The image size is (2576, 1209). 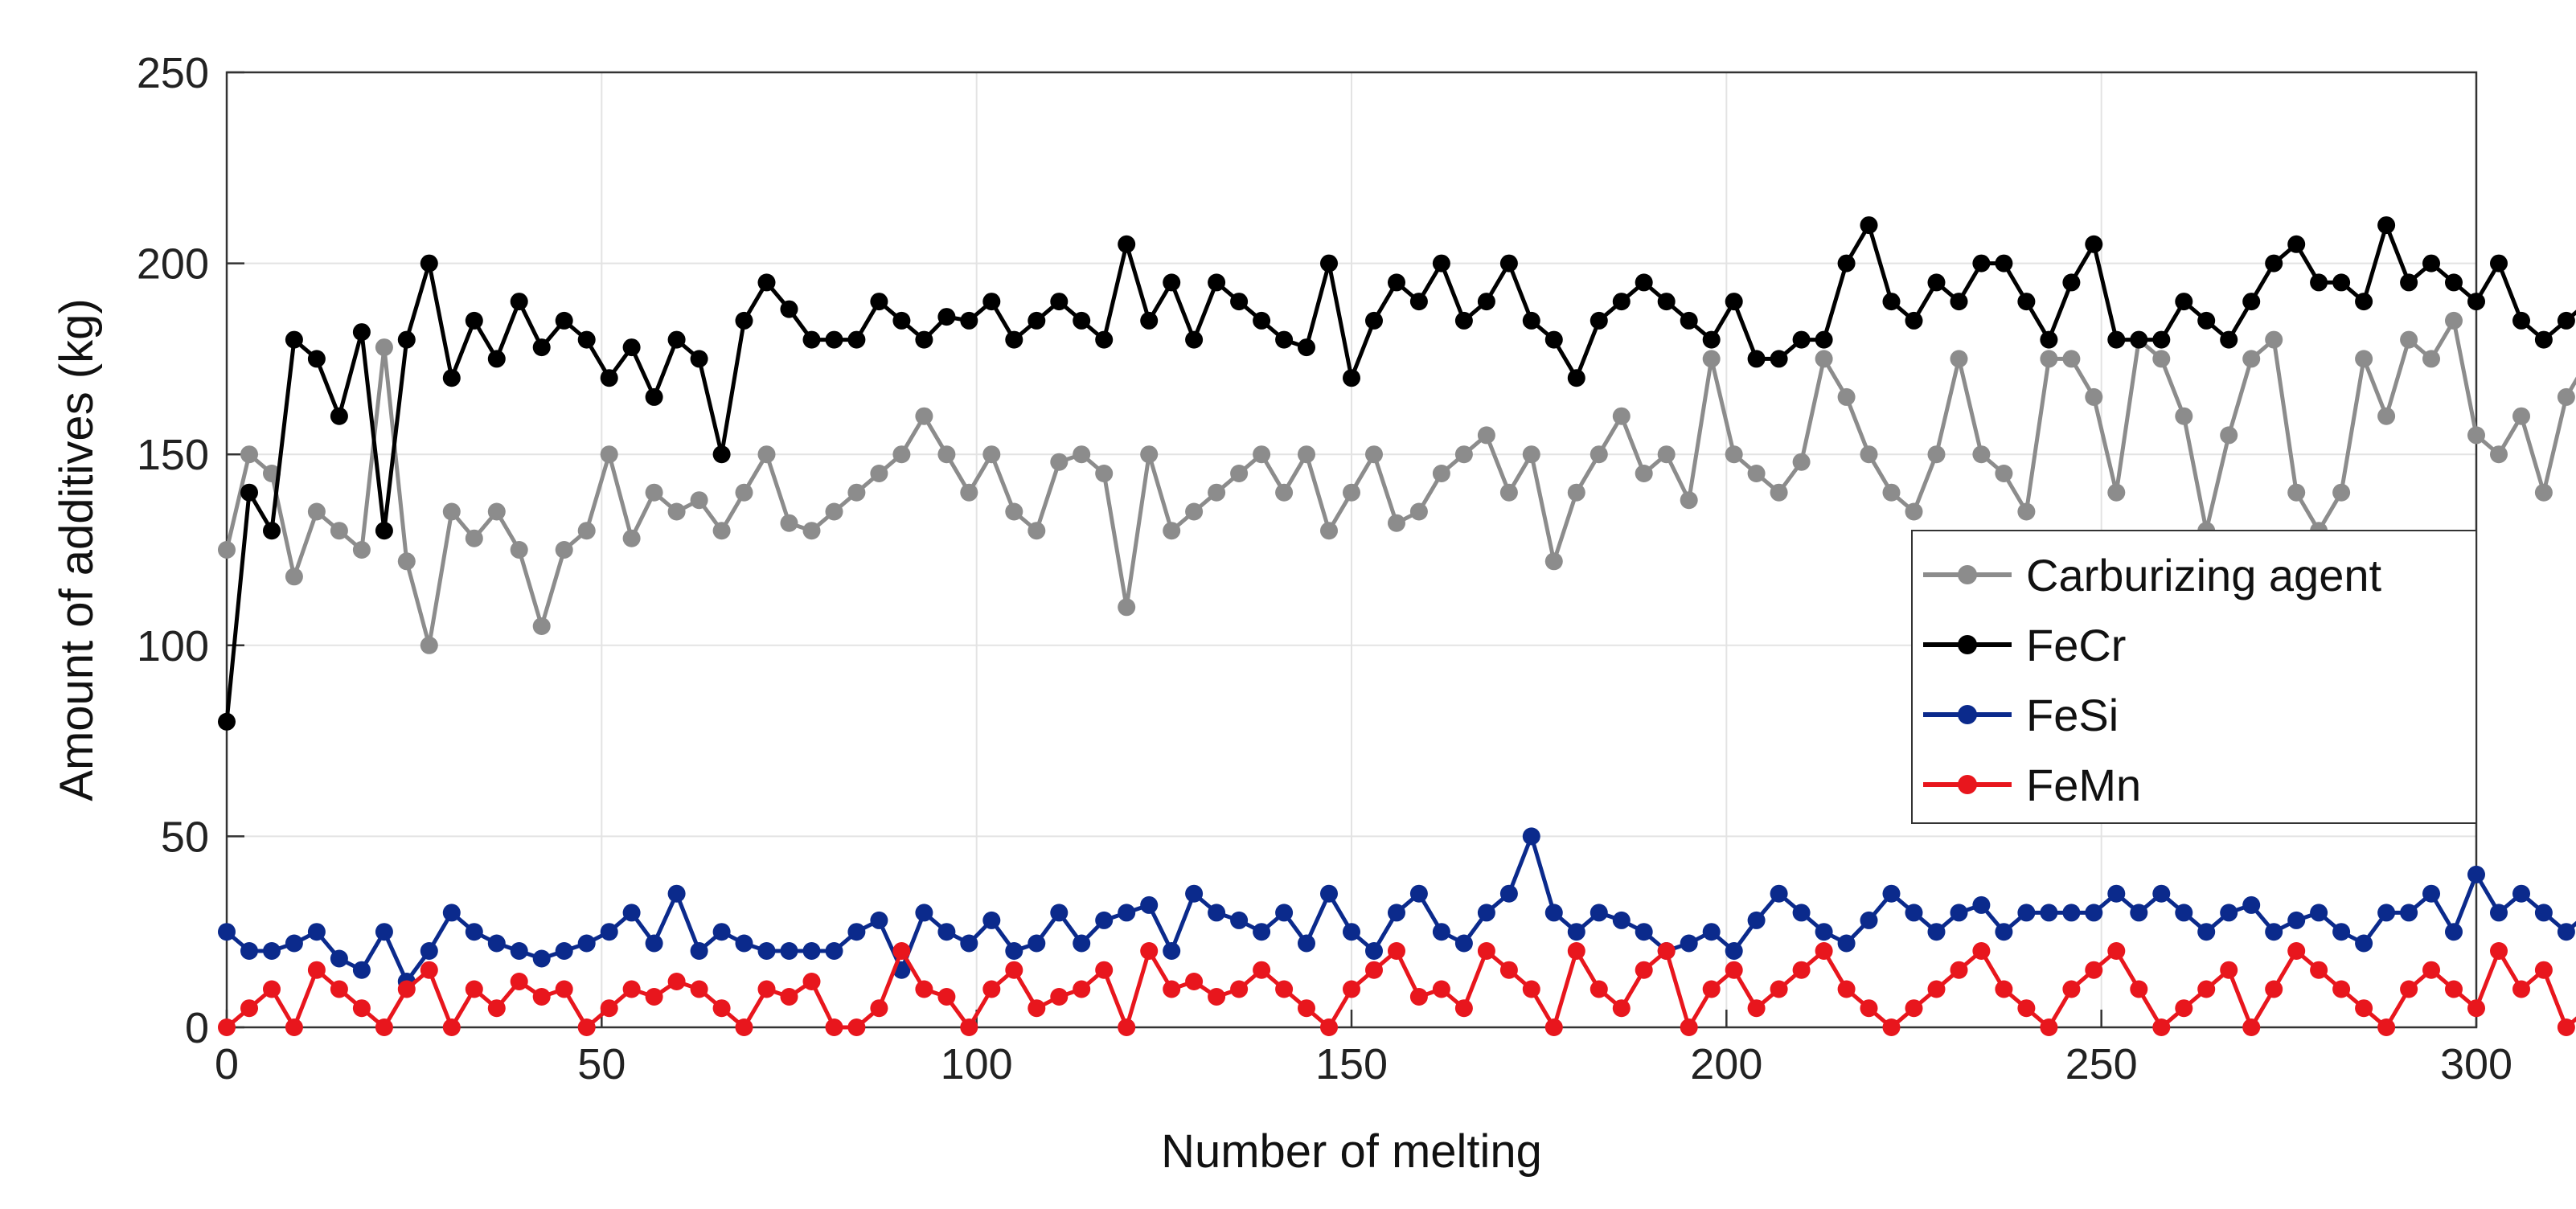 I want to click on x-tick-label: 300, so click(x=2476, y=1064).